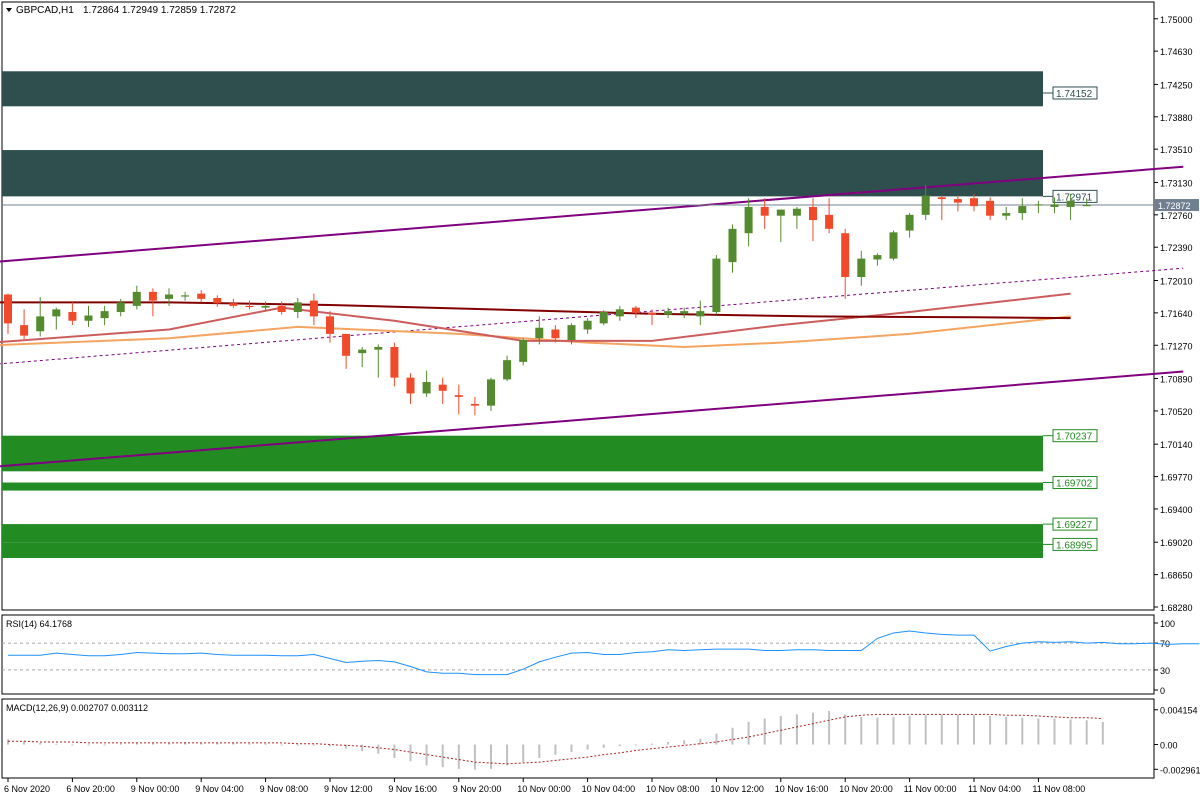 The height and width of the screenshot is (805, 1200). Describe the element at coordinates (604, 653) in the screenshot. I see `rsi-line` at that location.